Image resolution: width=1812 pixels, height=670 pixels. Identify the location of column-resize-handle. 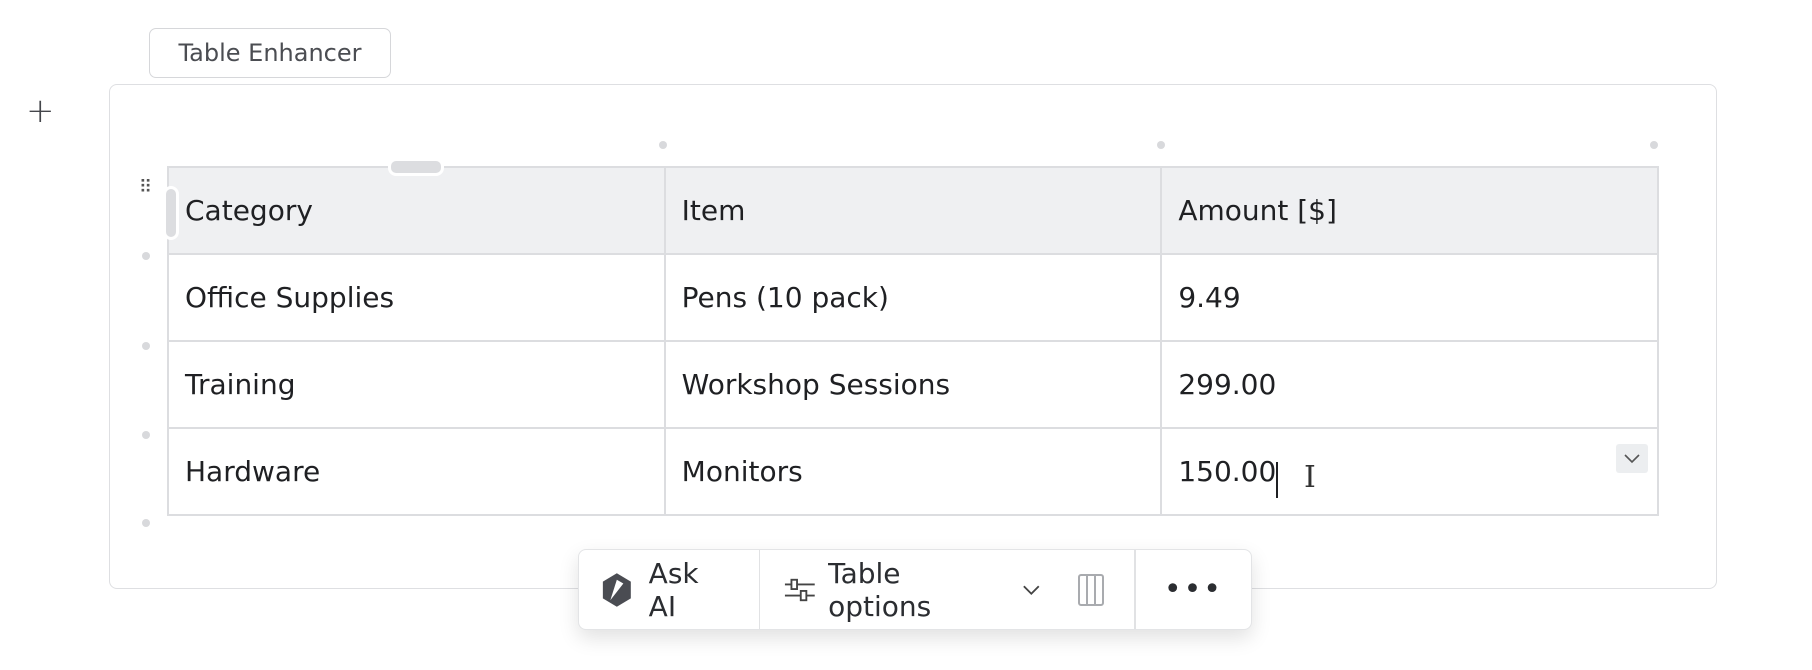
(416, 167).